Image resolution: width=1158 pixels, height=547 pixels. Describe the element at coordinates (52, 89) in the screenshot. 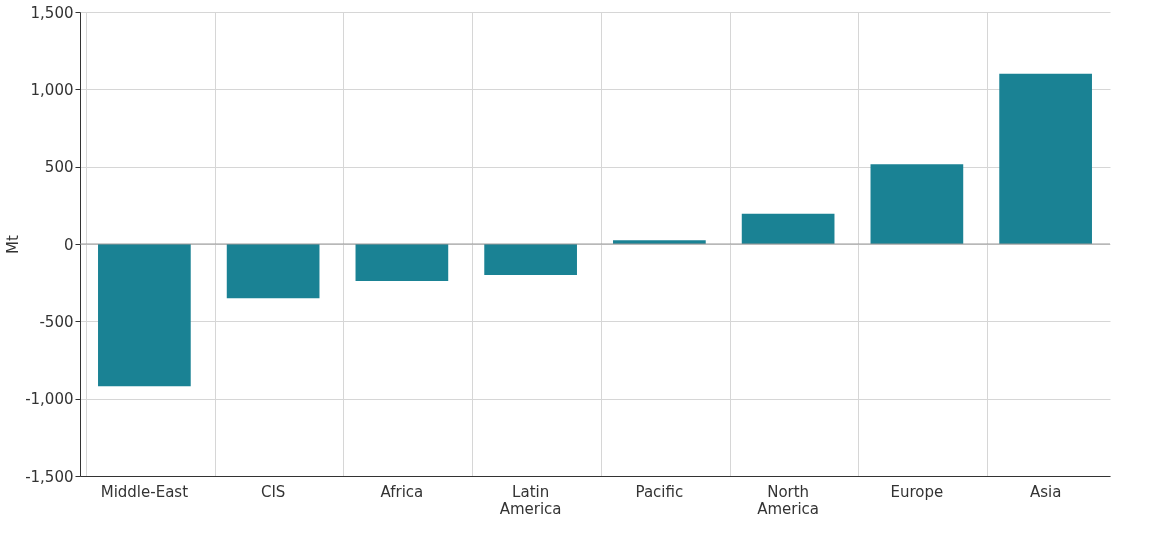

I see `y-tick-label: 1,000` at that location.